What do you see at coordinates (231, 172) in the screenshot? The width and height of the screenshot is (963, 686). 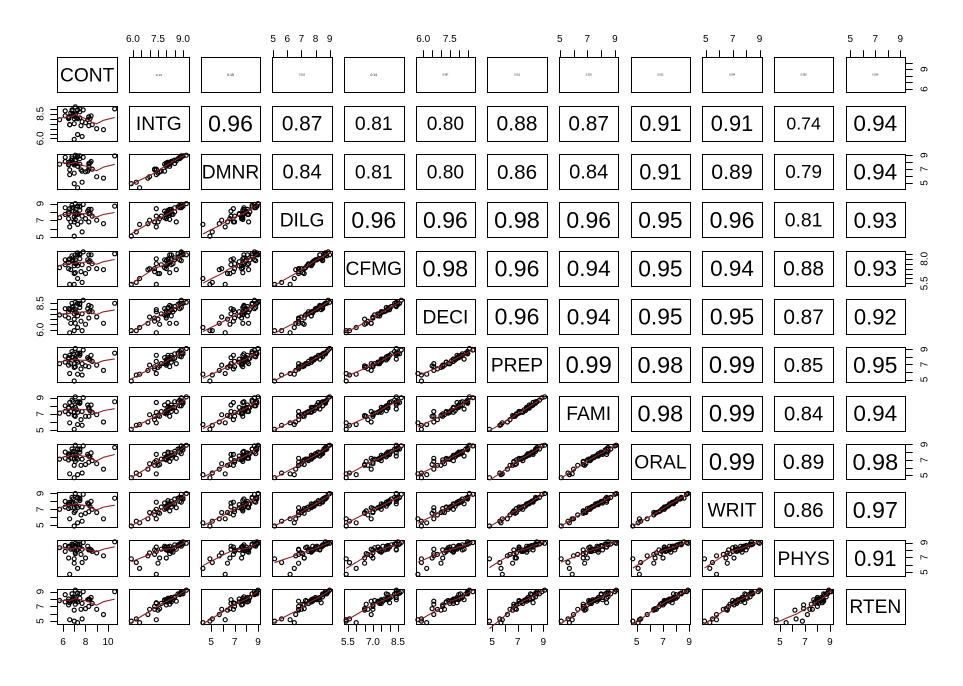 I see `svg-text: DMNR` at bounding box center [231, 172].